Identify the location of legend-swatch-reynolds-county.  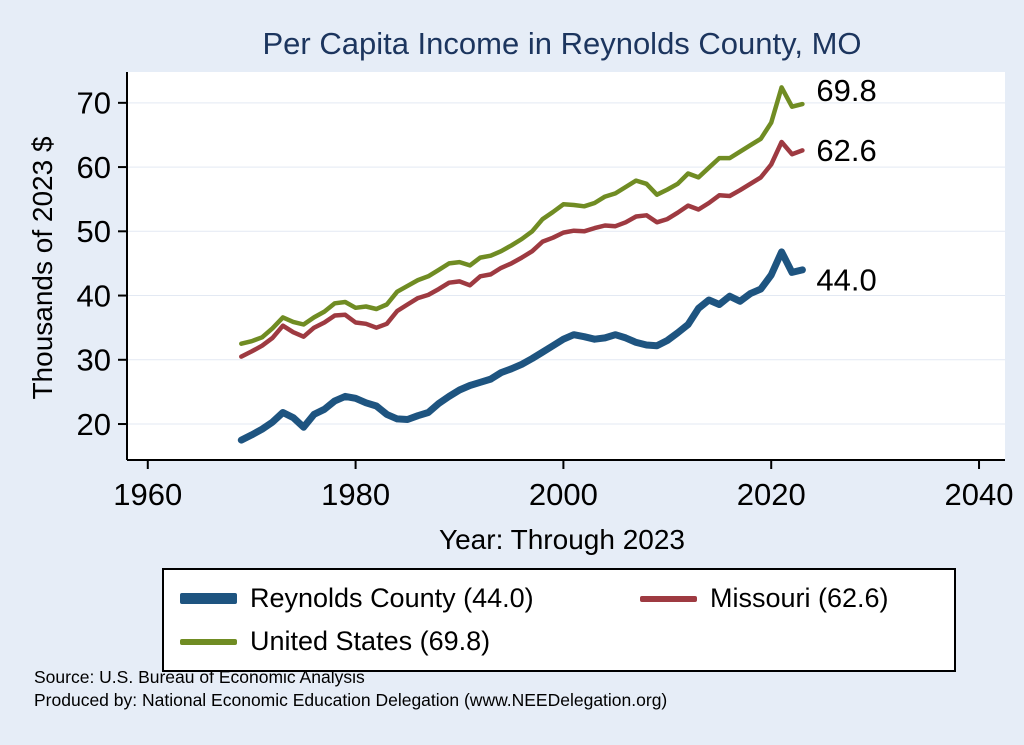
(208, 598).